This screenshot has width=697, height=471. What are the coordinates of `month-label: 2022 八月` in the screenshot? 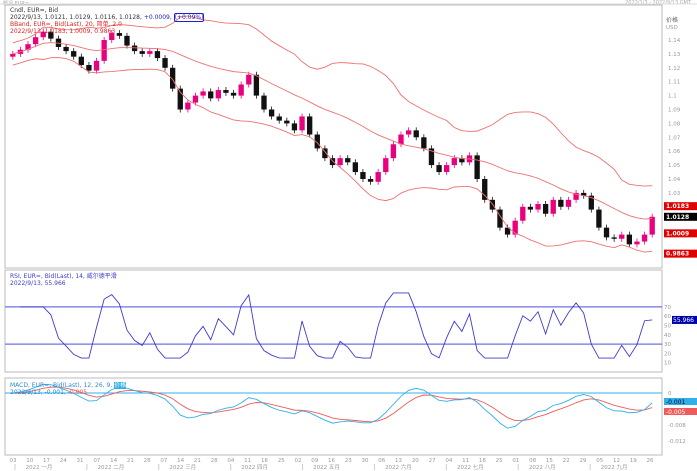 It's located at (542, 467).